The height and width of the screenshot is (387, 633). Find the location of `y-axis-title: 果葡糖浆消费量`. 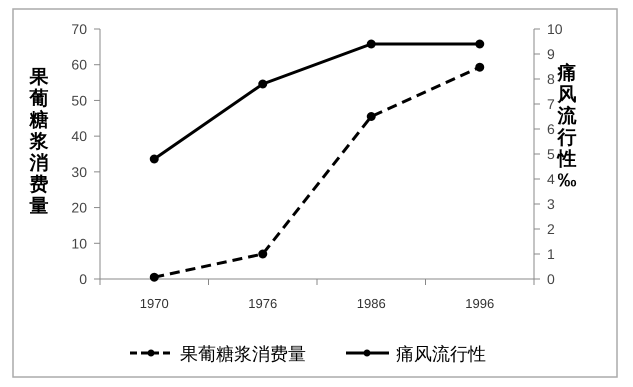

y-axis-title: 果葡糖浆消费量 is located at coordinates (39, 142).